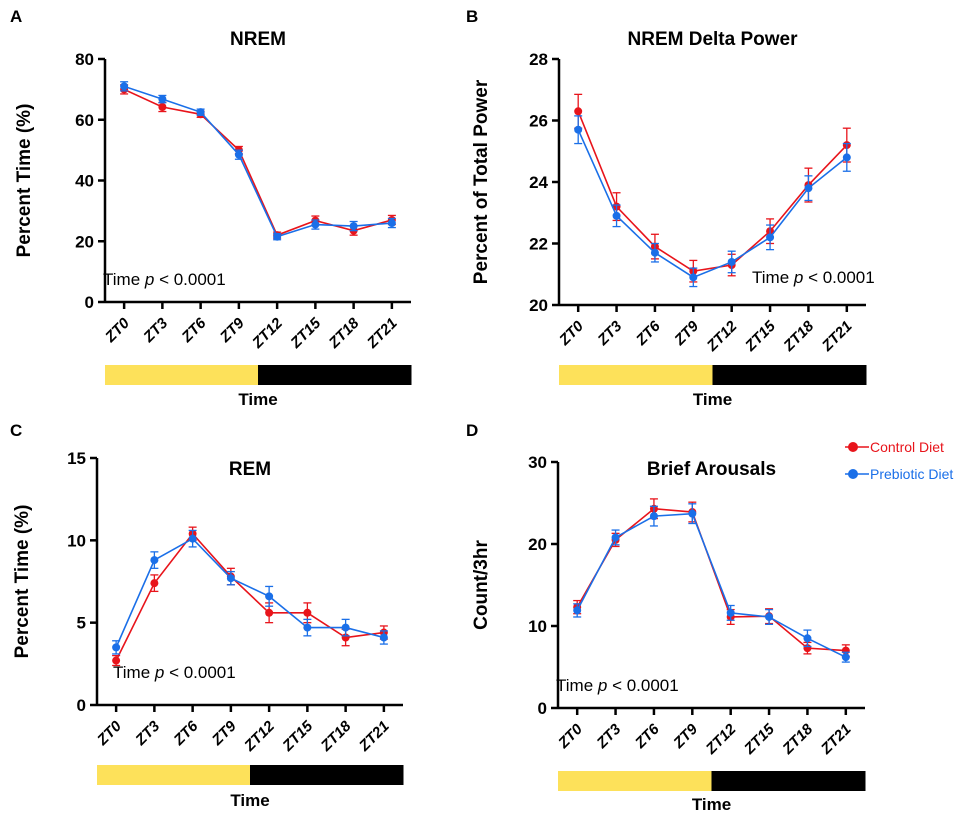 The width and height of the screenshot is (971, 814). Describe the element at coordinates (81, 623) in the screenshot. I see `y-tick-label: 5` at that location.